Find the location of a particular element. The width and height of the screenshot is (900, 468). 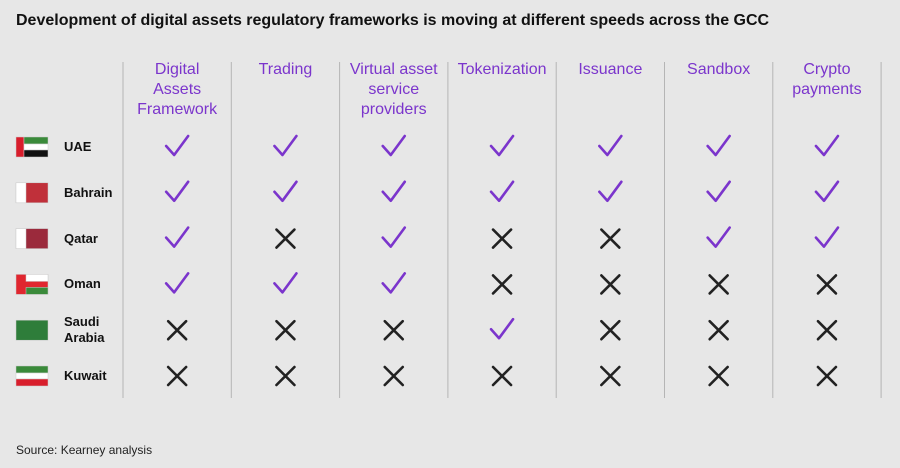

country-name: Saudi Arabia is located at coordinates (84, 330).